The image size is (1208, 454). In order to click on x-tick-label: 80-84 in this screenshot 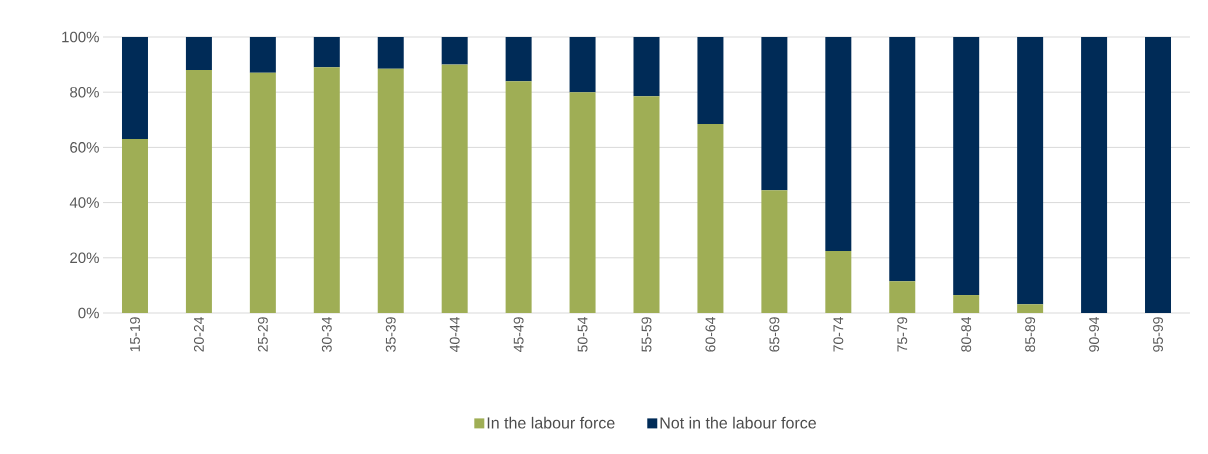, I will do `click(966, 334)`.